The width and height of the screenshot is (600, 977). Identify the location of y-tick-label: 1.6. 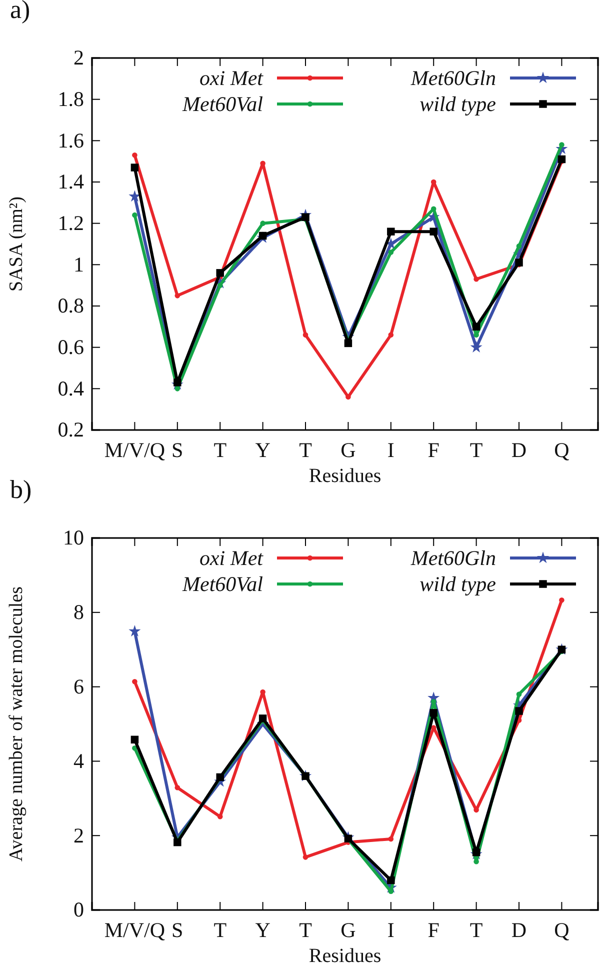
(71, 140).